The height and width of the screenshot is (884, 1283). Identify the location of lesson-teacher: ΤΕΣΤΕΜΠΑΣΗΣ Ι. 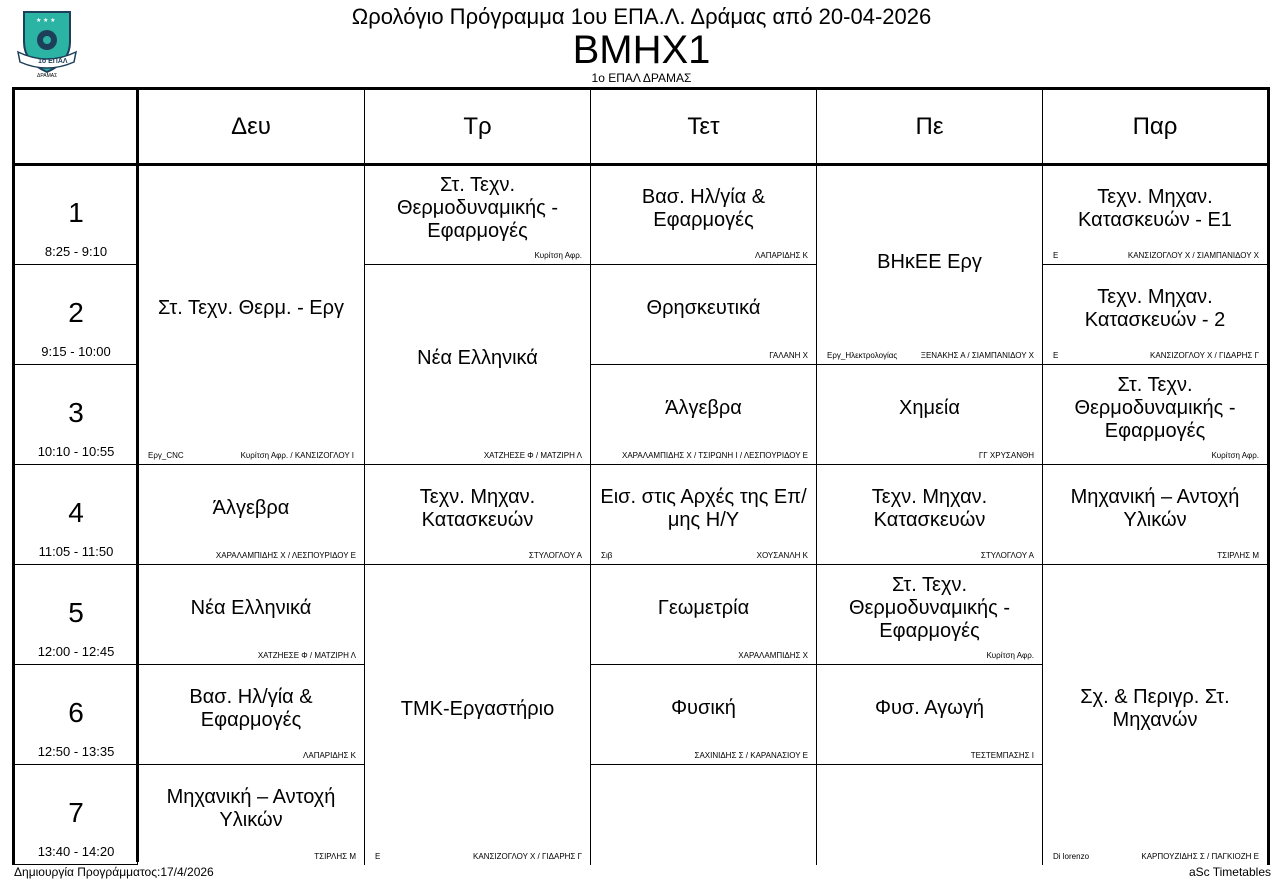
(1002, 755).